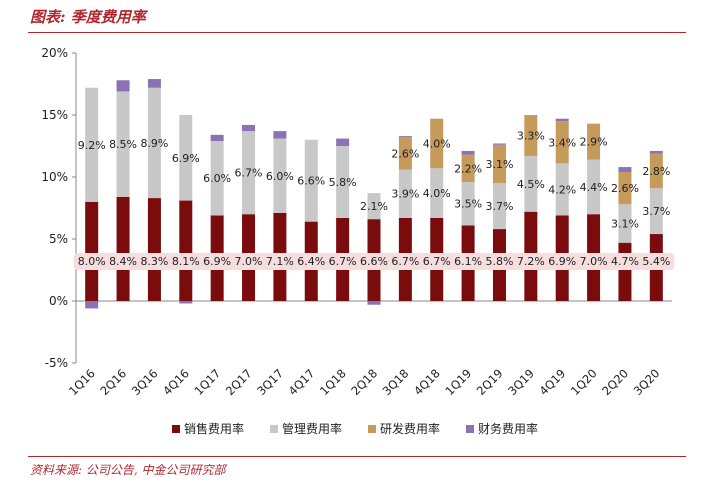  What do you see at coordinates (508, 429) in the screenshot?
I see `legend-label: 财务费用率` at bounding box center [508, 429].